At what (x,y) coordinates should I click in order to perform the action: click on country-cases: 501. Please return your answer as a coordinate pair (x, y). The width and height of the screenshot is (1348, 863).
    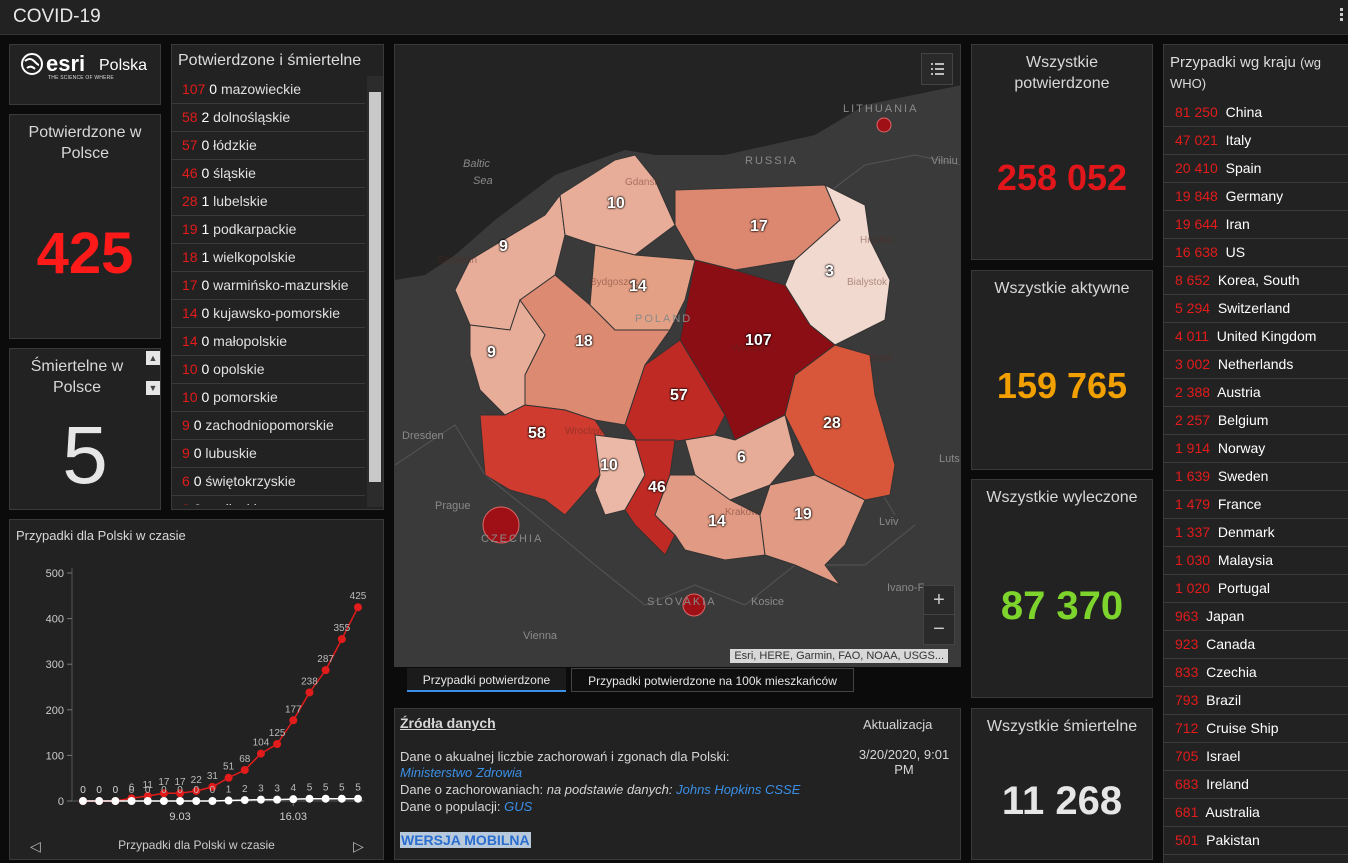
    Looking at the image, I should click on (1187, 840).